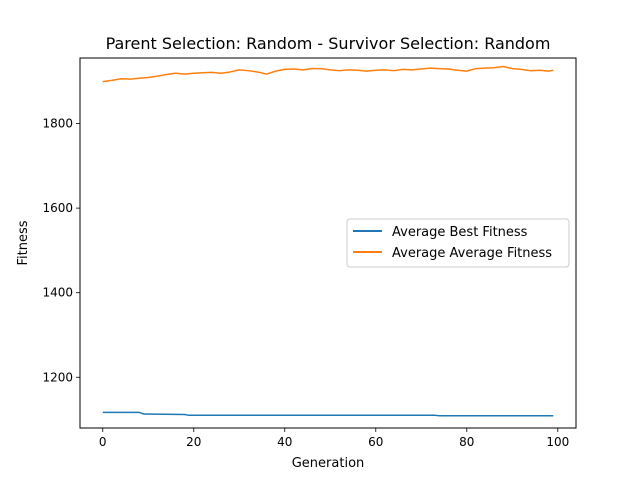  Describe the element at coordinates (57, 293) in the screenshot. I see `y-tick-label: 1400` at that location.